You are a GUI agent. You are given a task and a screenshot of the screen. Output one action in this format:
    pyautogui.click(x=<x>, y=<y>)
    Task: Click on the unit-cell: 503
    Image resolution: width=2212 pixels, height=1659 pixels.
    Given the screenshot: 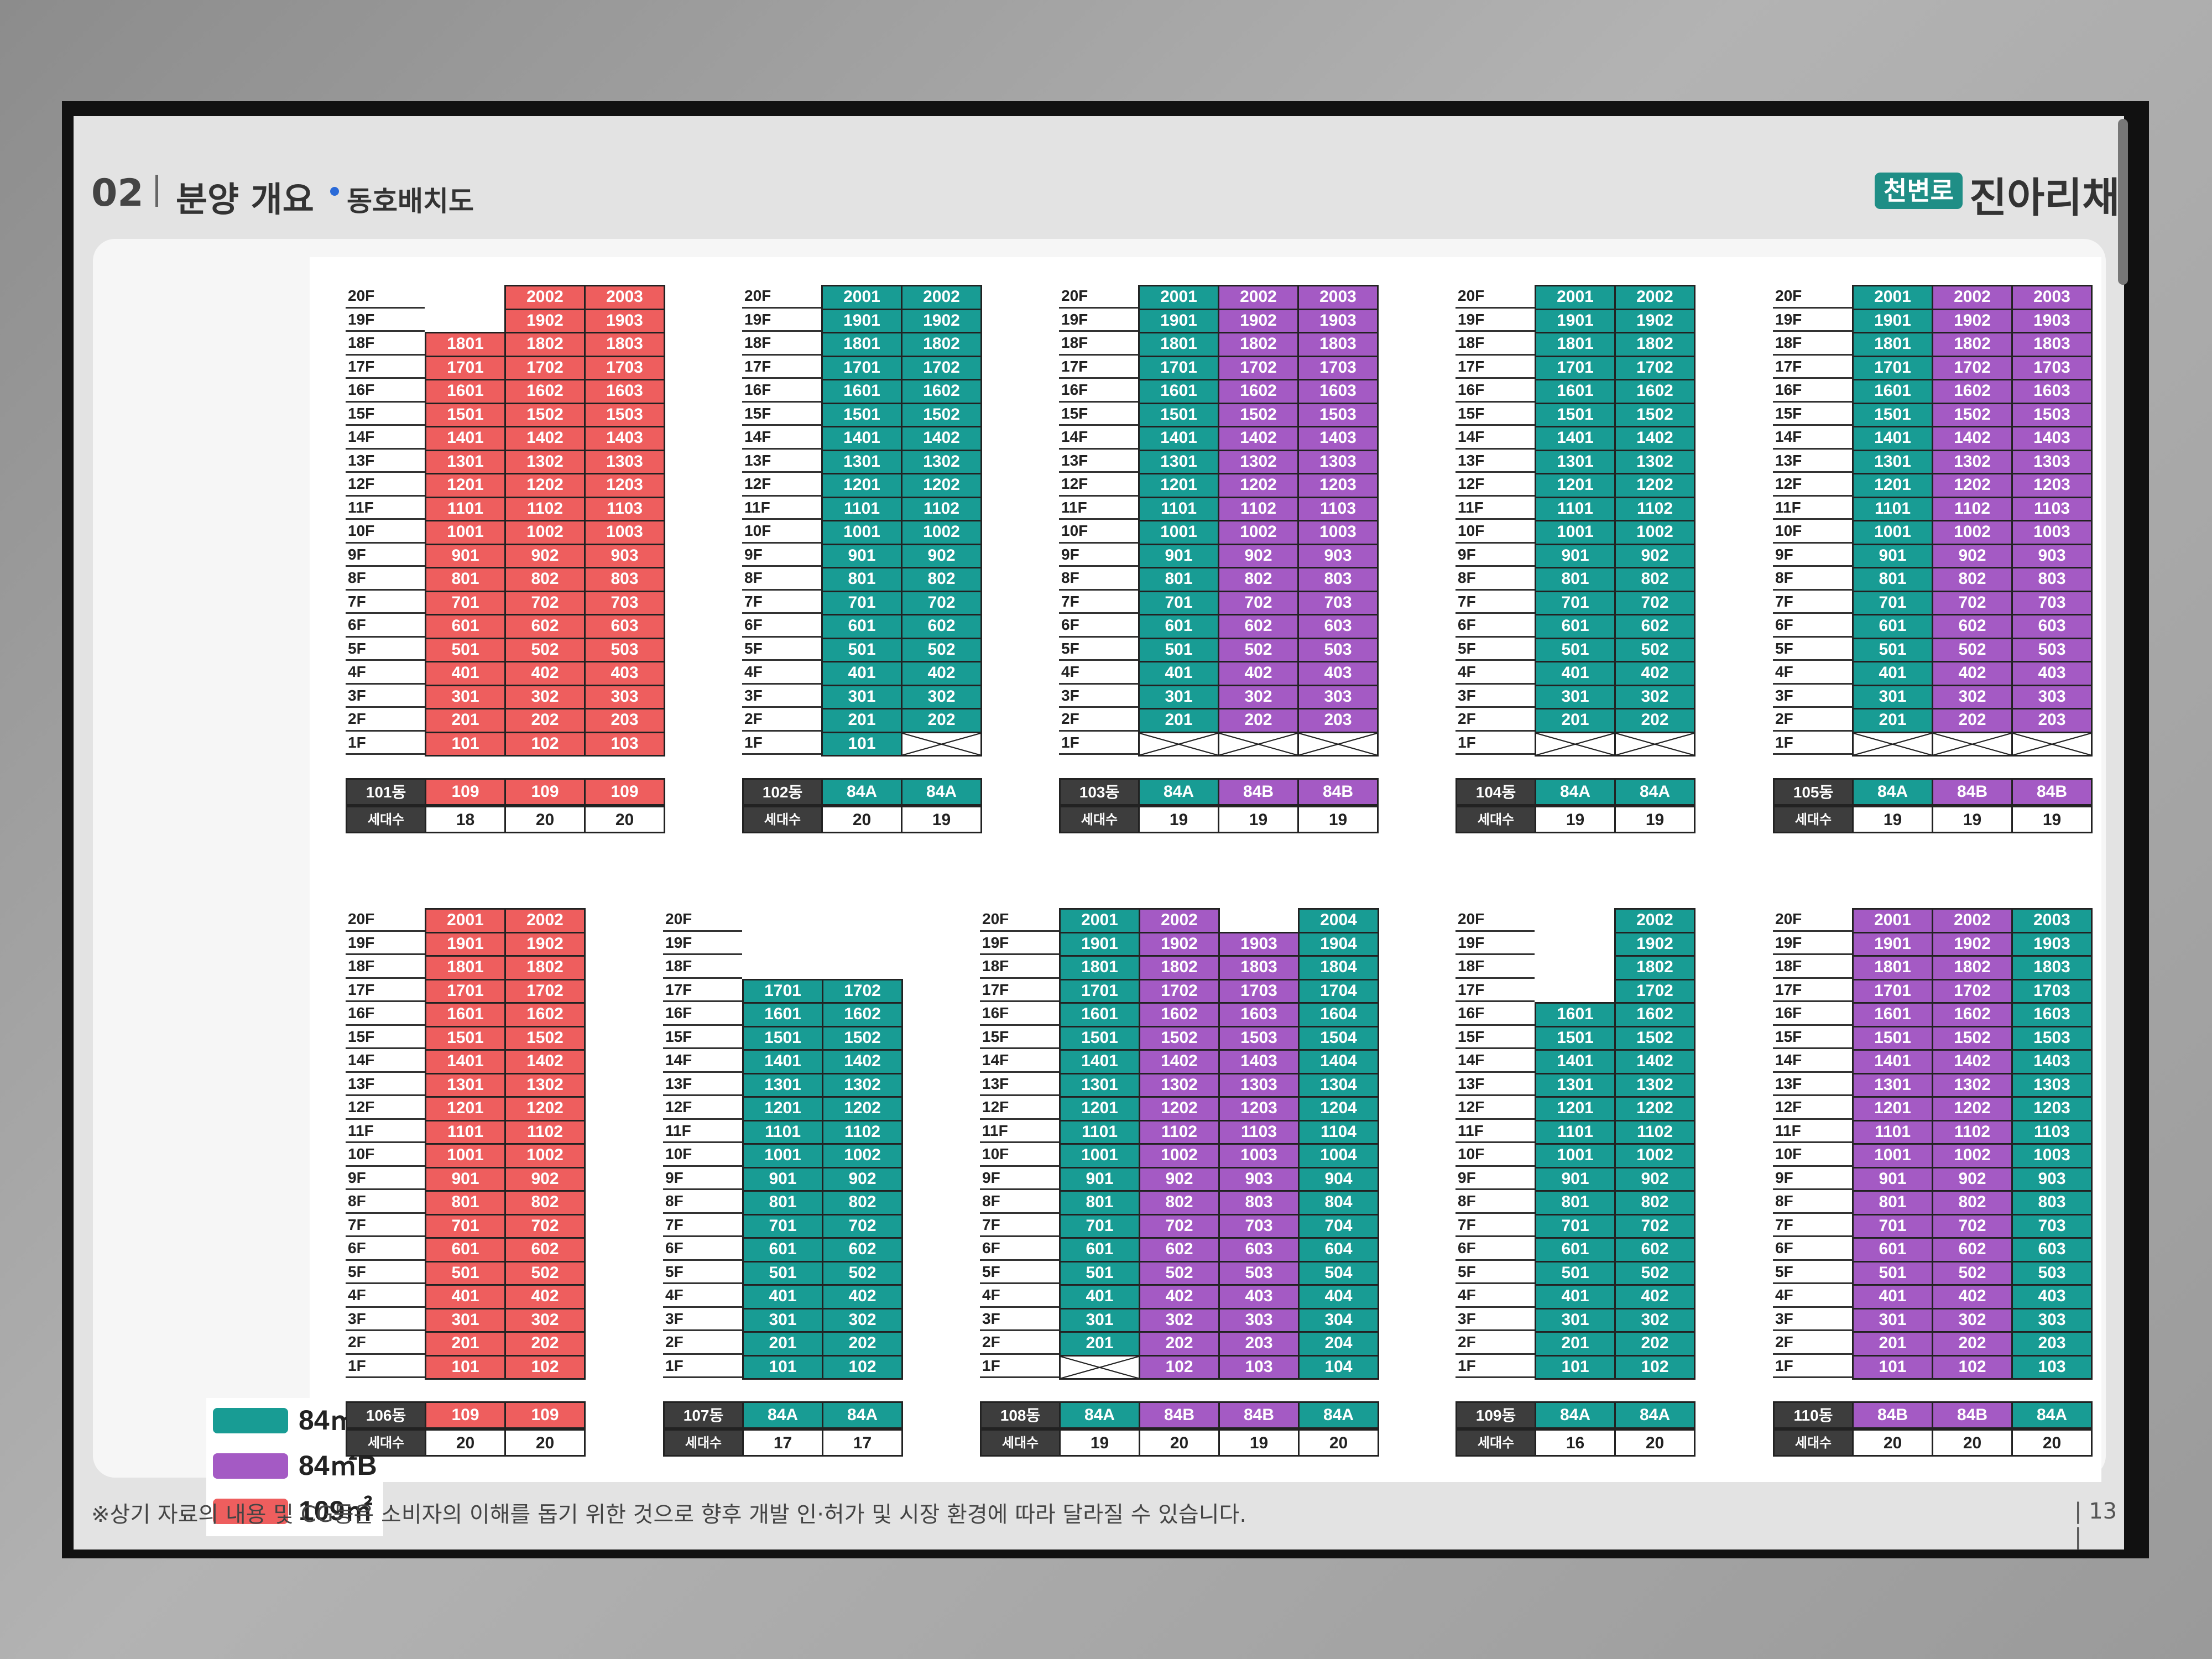 What is the action you would take?
    pyautogui.click(x=2052, y=1273)
    